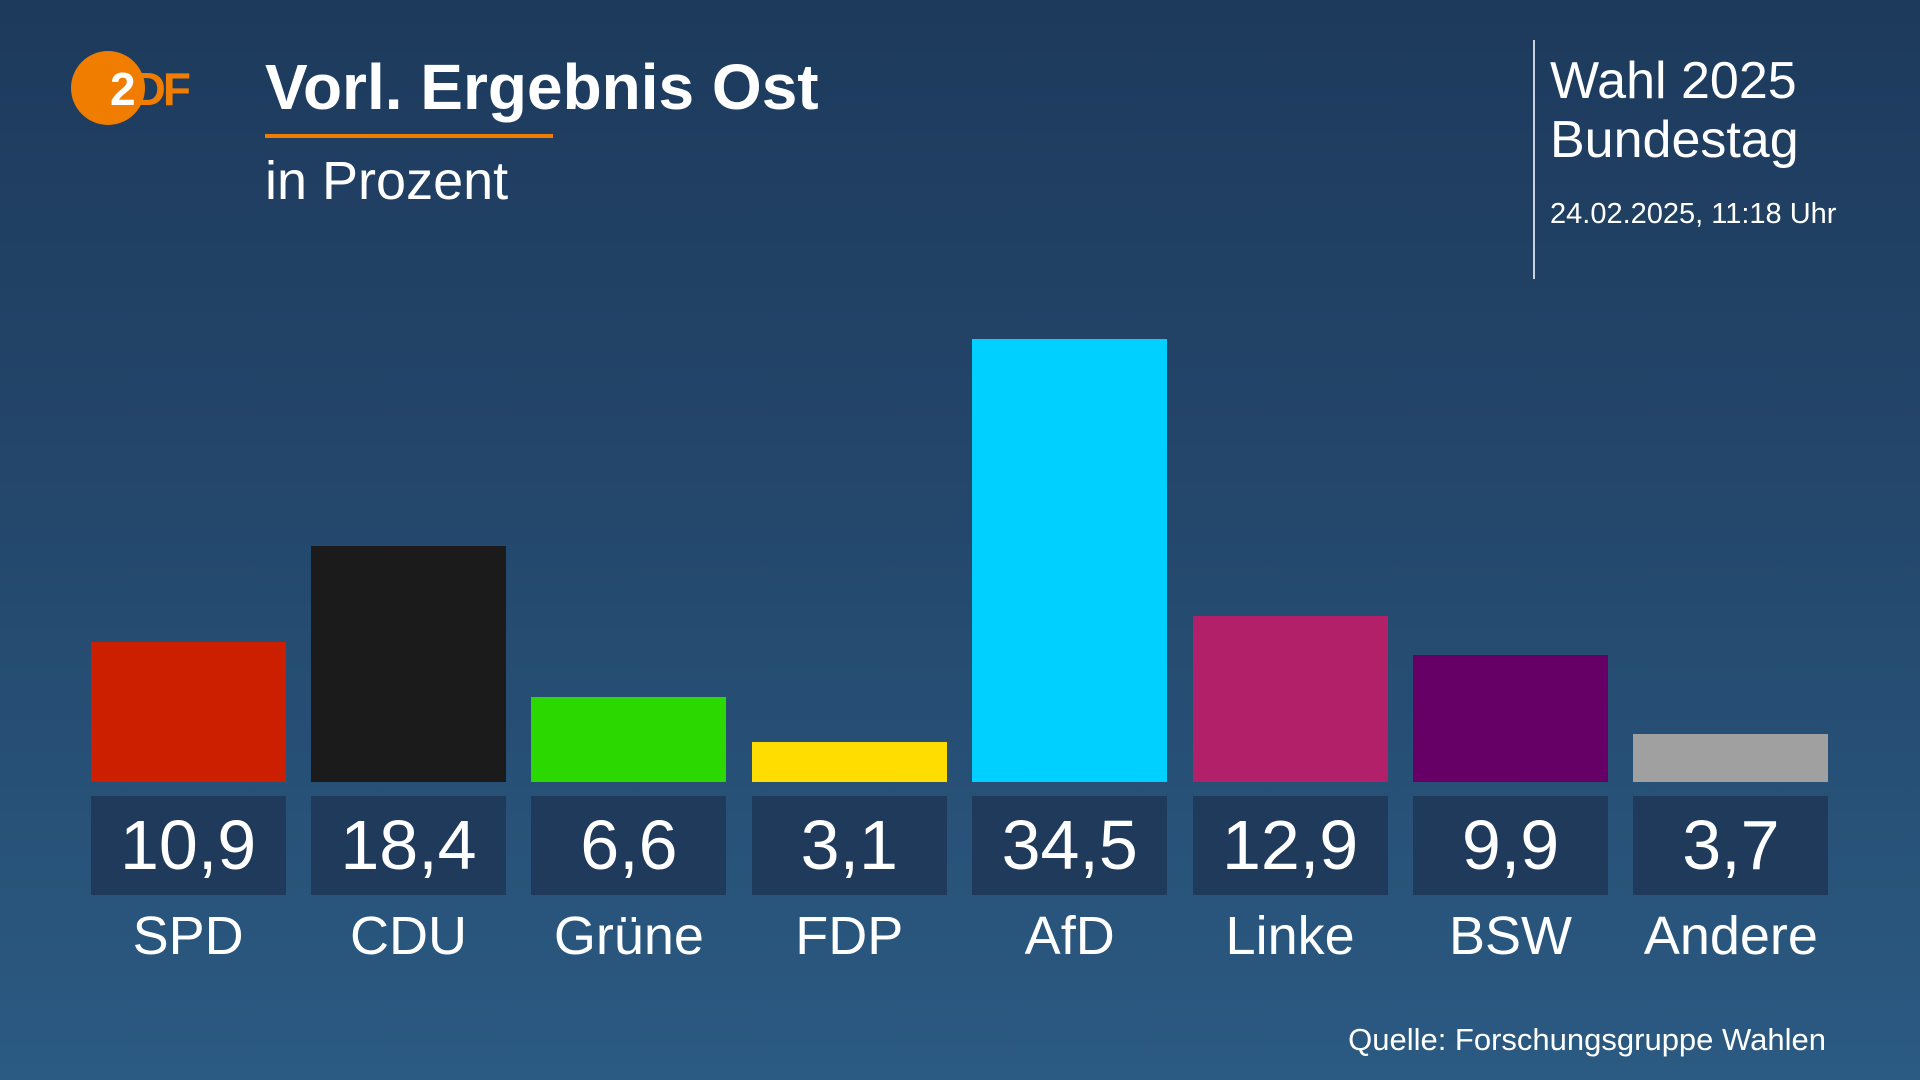 The width and height of the screenshot is (1920, 1080). I want to click on category-label: Grüne, so click(628, 936).